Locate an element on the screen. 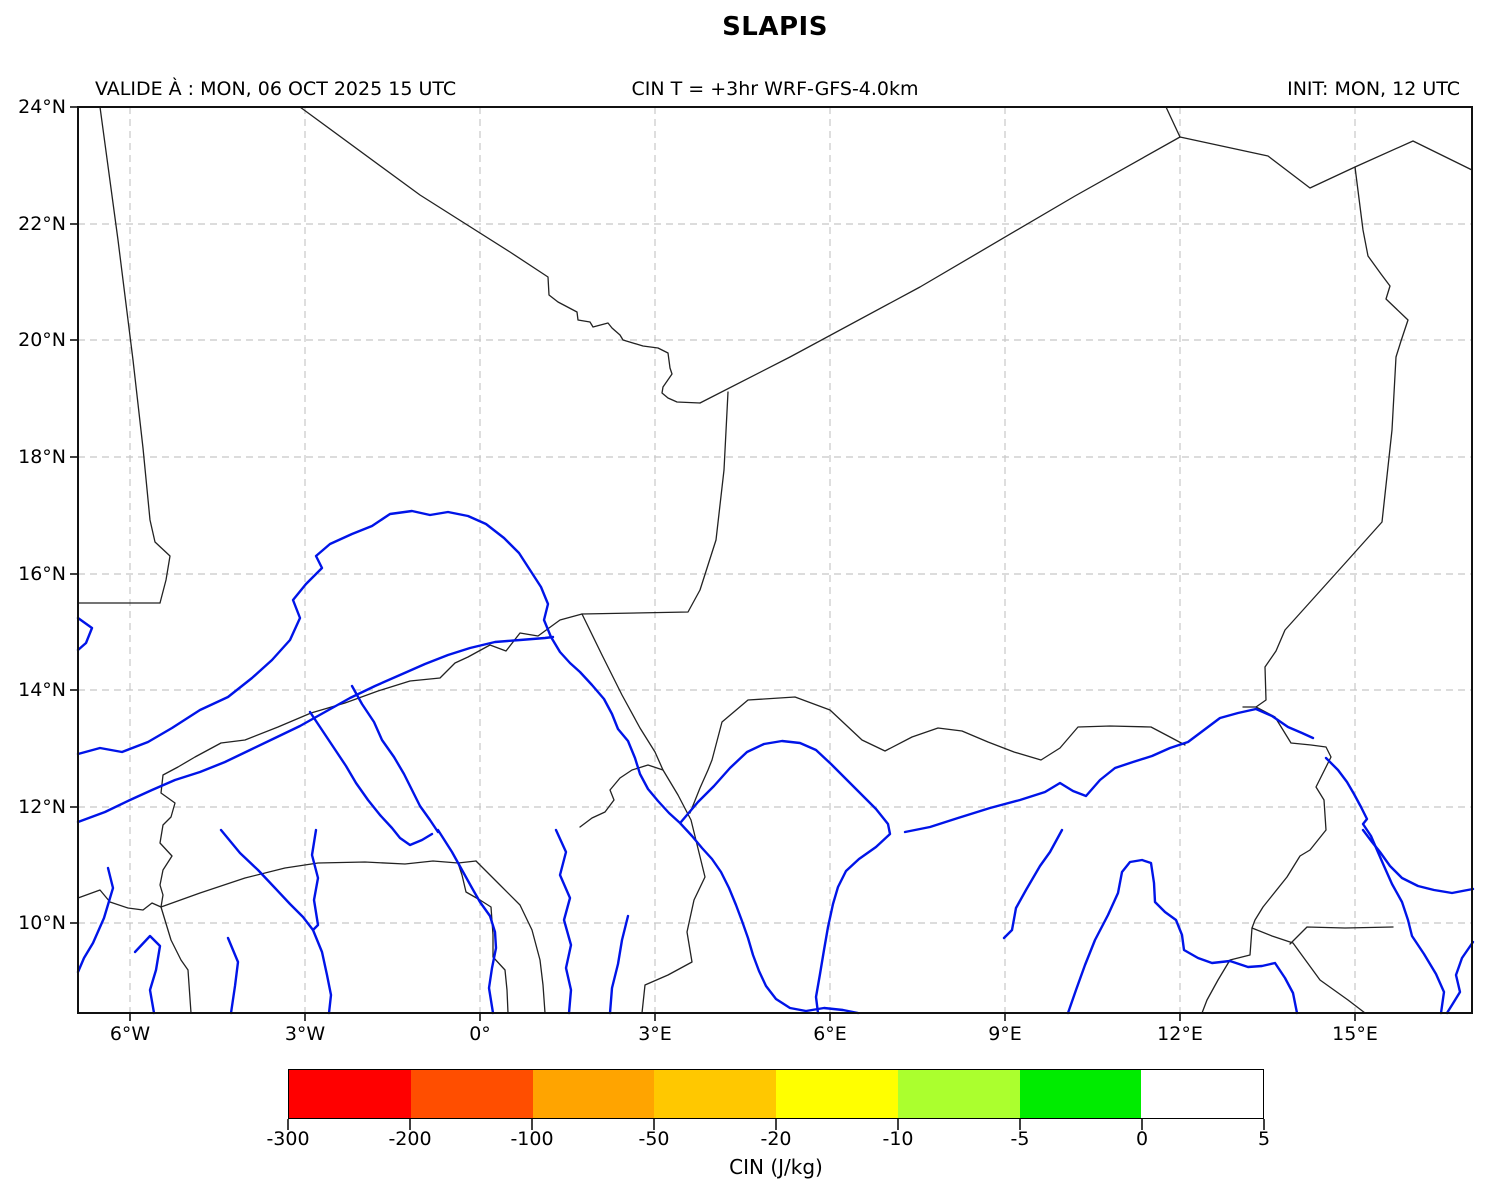 The image size is (1488, 1197). colorbar-label: CIN (J/kg) is located at coordinates (776, 1167).